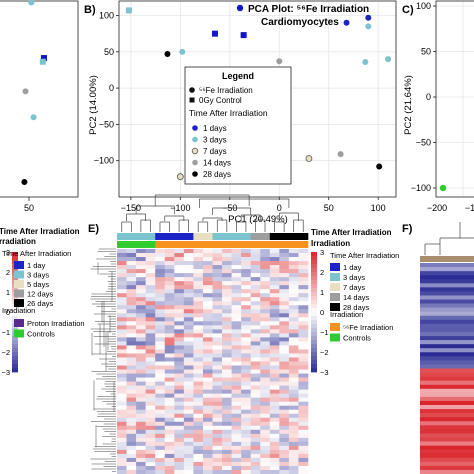 The image size is (474, 474). I want to click on panel-f-cell, so click(447, 411).